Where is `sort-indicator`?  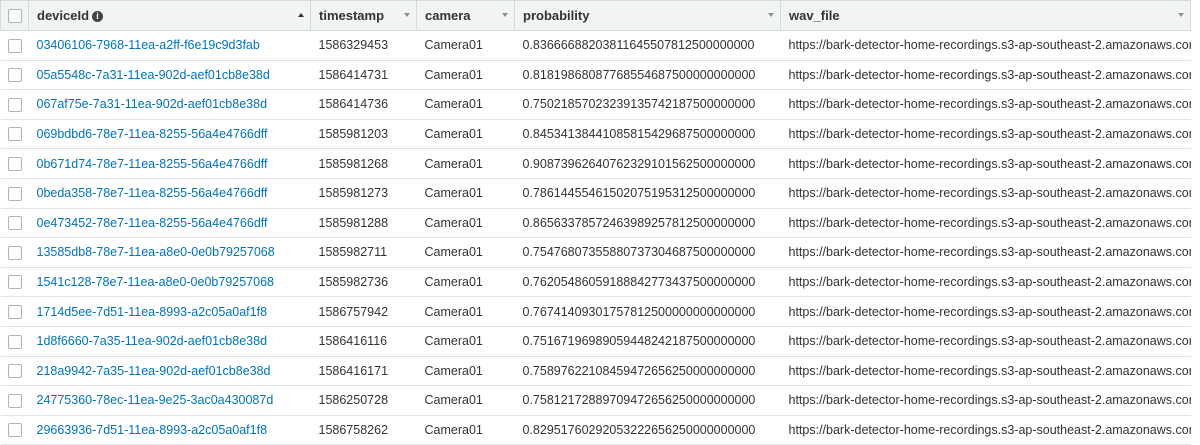
sort-indicator is located at coordinates (301, 15).